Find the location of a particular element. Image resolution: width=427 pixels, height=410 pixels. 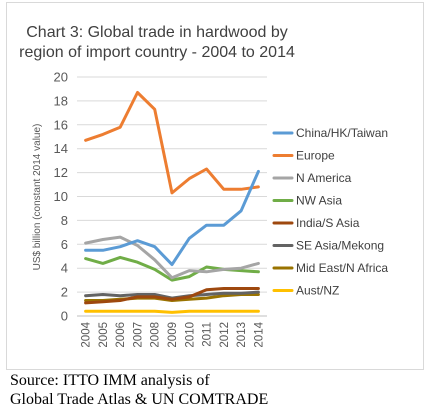

y-tick-label-4: 4 is located at coordinates (64, 268).